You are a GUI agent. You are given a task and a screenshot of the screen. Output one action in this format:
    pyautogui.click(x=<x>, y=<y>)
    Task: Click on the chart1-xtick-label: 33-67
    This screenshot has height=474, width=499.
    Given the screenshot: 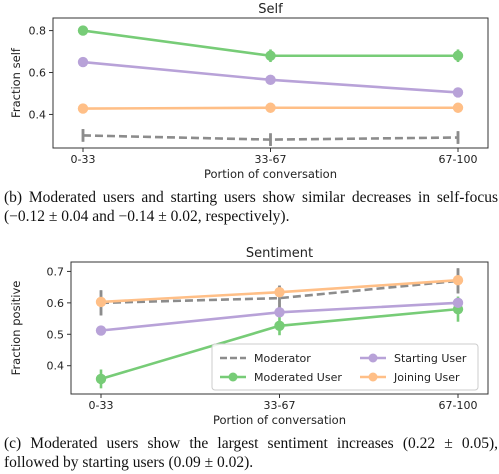 What is the action you would take?
    pyautogui.click(x=271, y=159)
    